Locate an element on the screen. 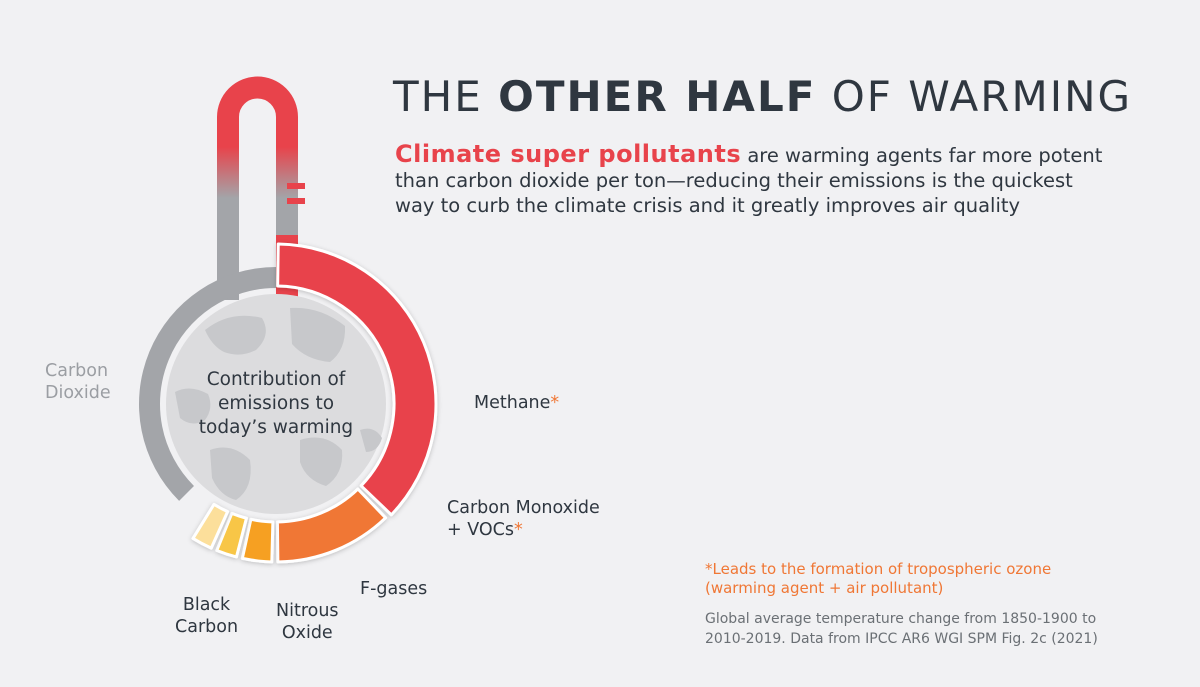 The image size is (1200, 687). ring-segment-carbon-monoxide-vocs is located at coordinates (331, 525).